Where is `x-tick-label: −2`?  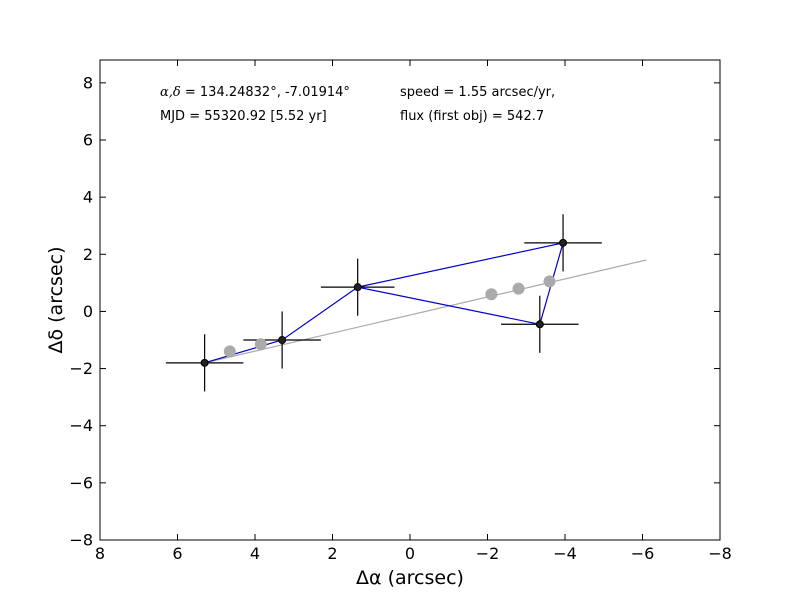
x-tick-label: −2 is located at coordinates (488, 553).